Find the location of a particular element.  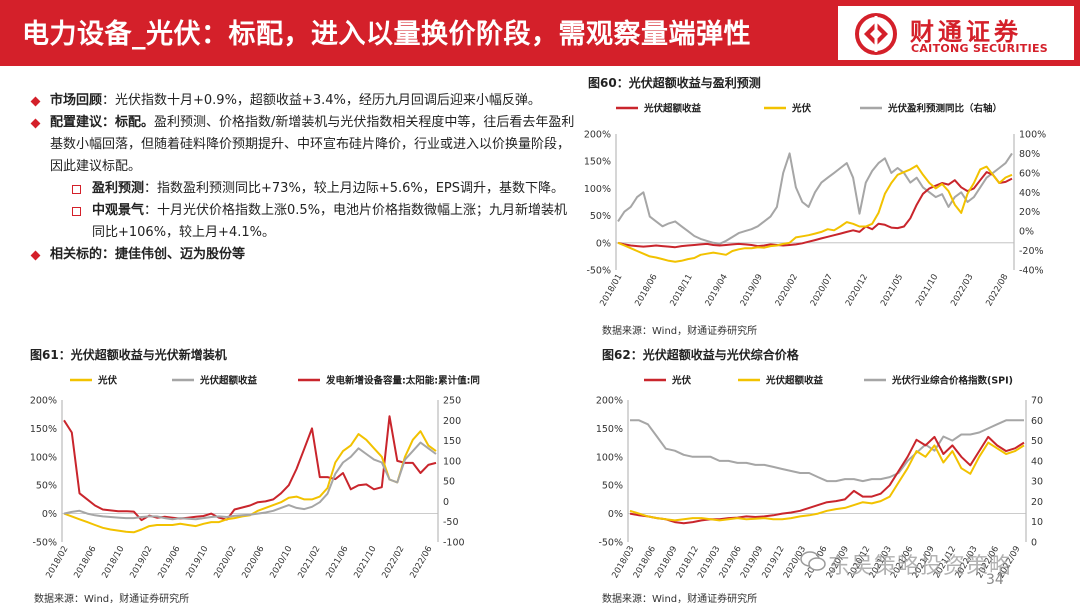

y2-tick-label: 200 is located at coordinates (452, 421).